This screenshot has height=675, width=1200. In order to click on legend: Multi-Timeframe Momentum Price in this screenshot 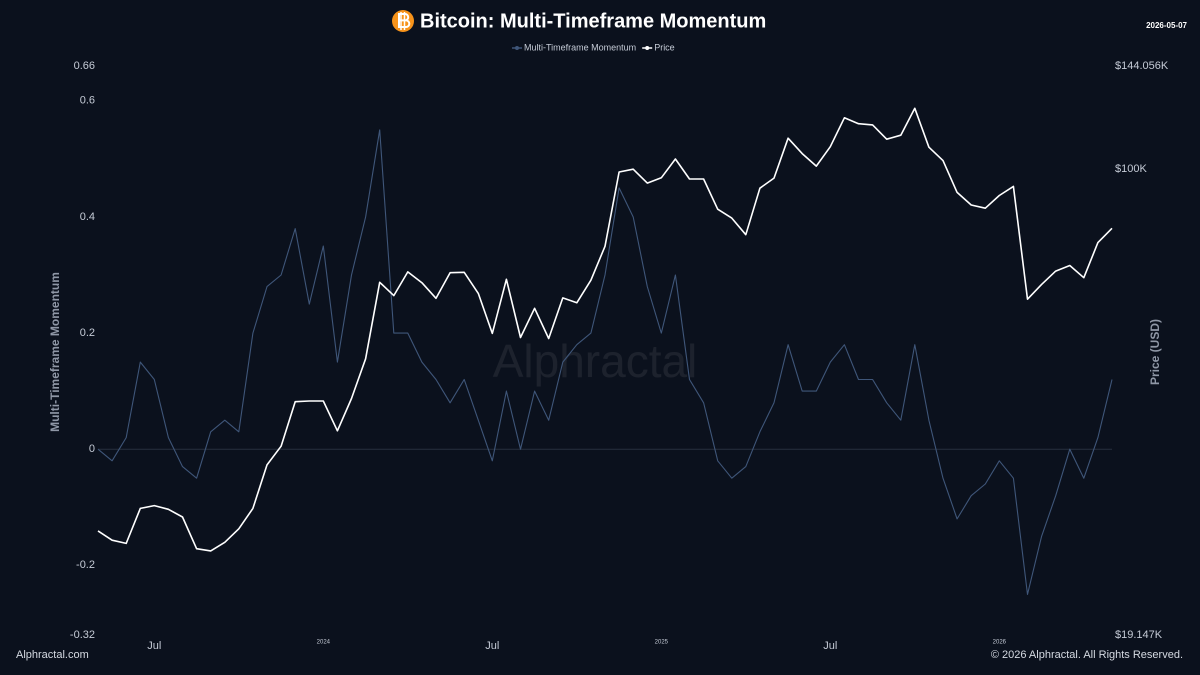, I will do `click(593, 47)`.